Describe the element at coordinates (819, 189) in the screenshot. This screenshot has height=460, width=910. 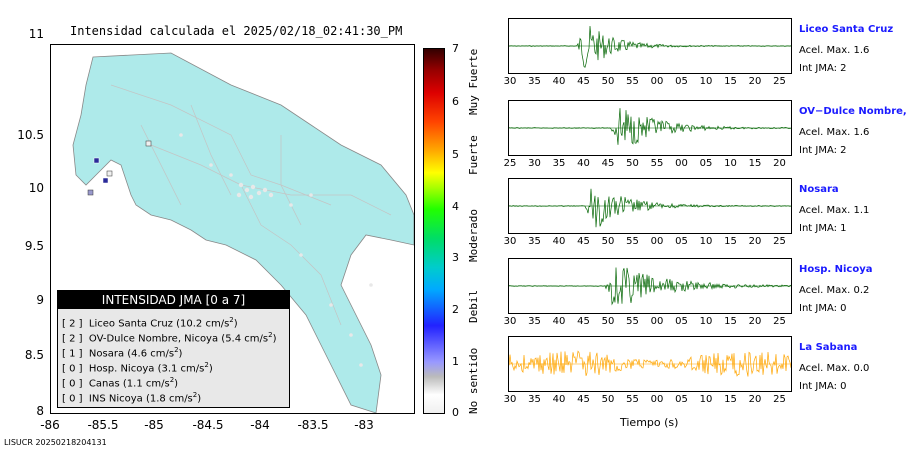
I see `station-name: Nosara` at that location.